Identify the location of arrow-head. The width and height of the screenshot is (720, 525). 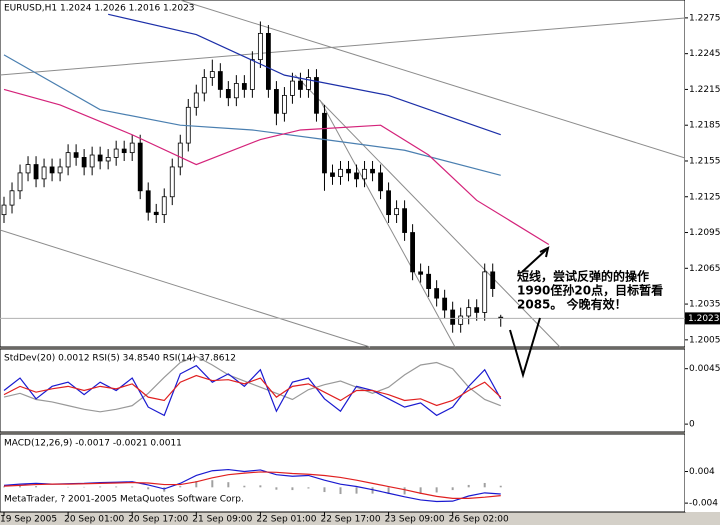
(544, 252).